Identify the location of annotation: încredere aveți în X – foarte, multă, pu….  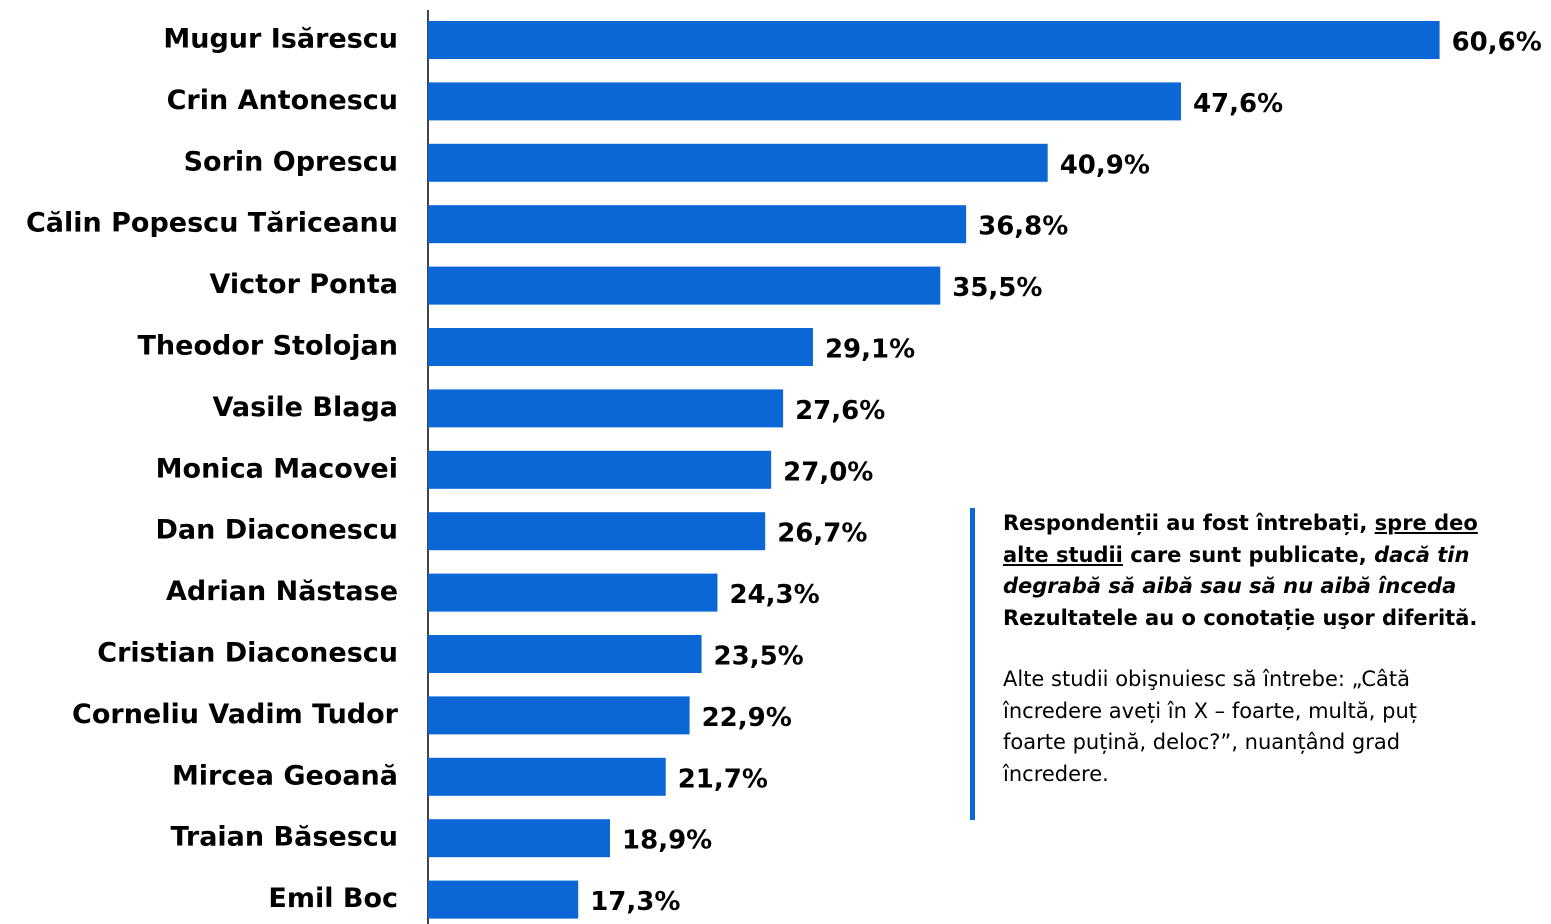
(1210, 710).